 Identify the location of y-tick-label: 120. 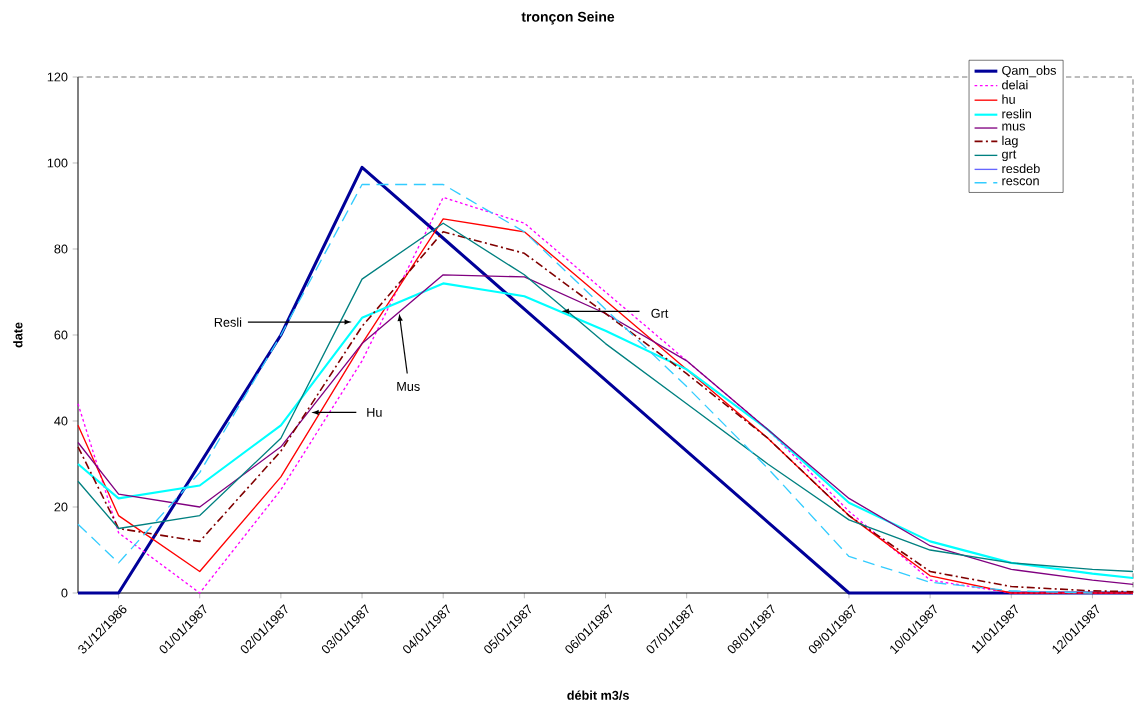
(57, 77).